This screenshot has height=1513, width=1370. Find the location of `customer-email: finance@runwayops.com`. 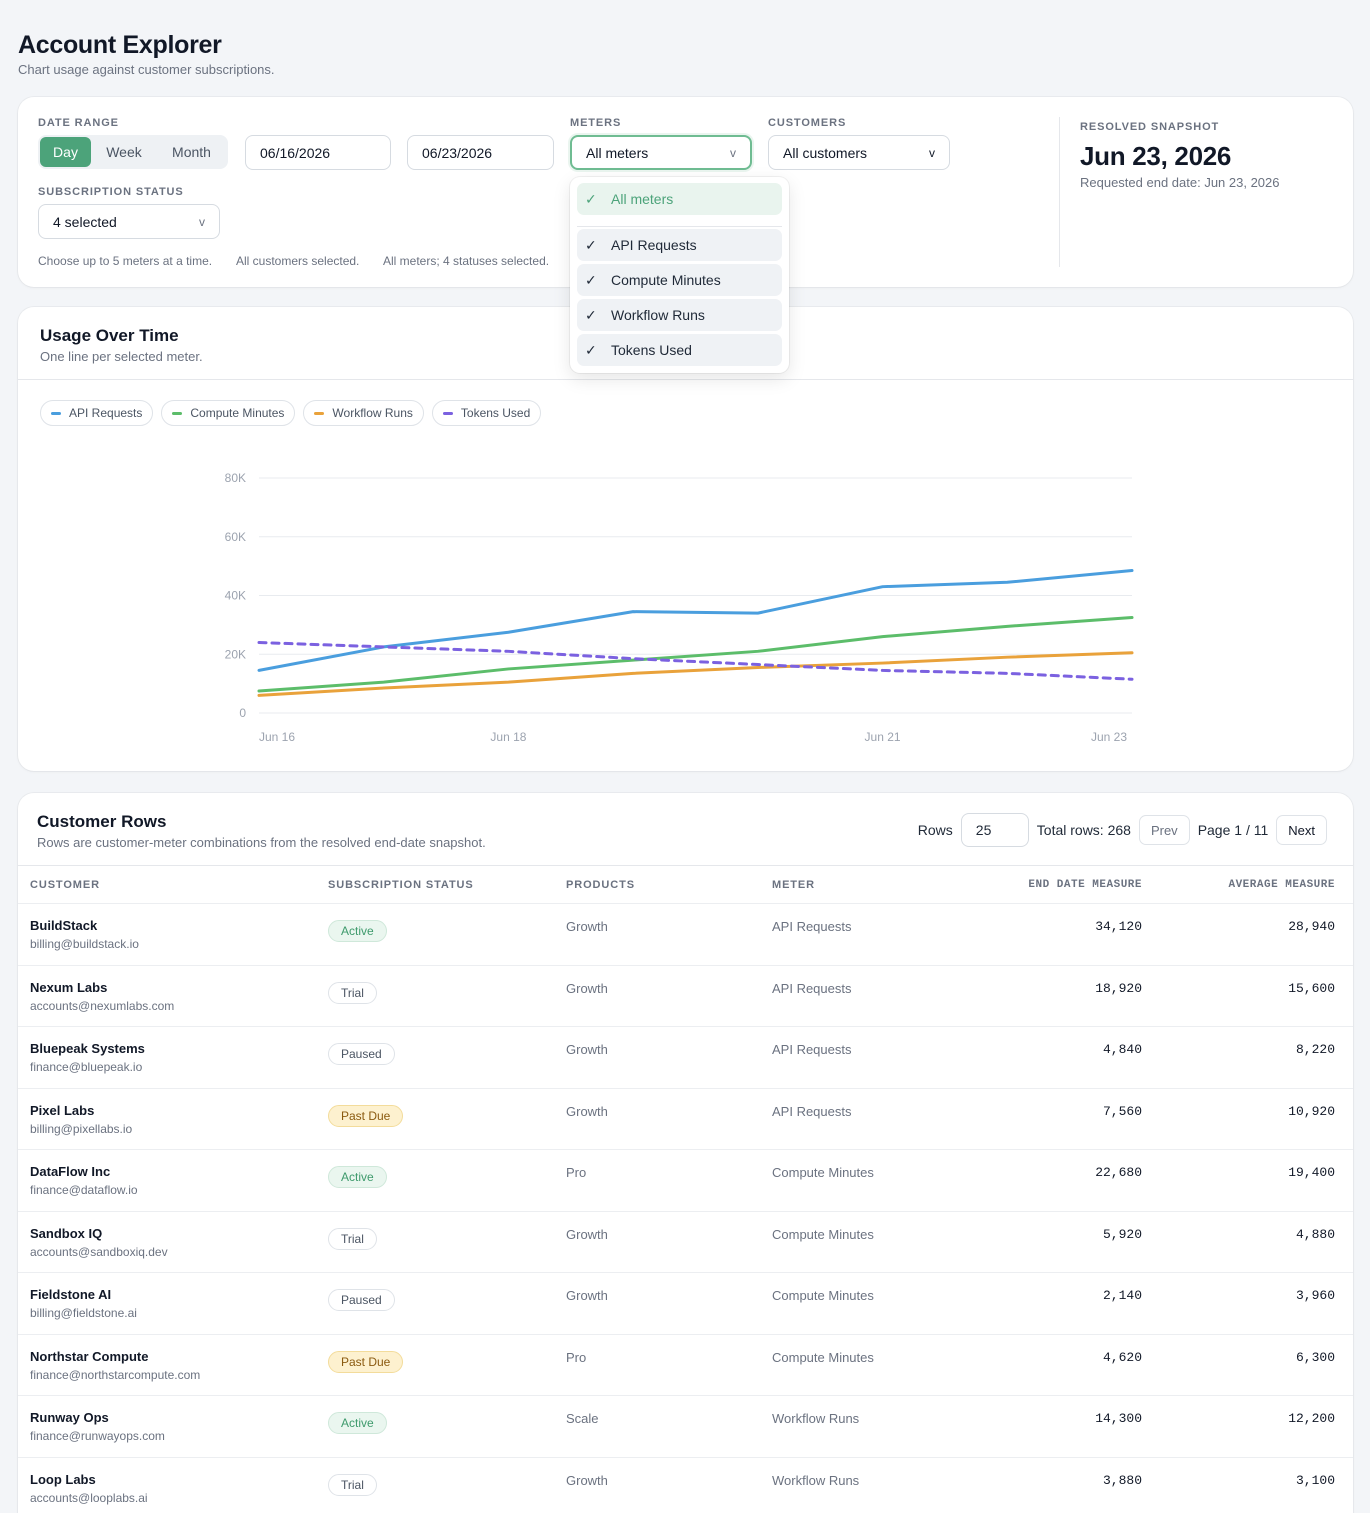

customer-email: finance@runwayops.com is located at coordinates (97, 1436).